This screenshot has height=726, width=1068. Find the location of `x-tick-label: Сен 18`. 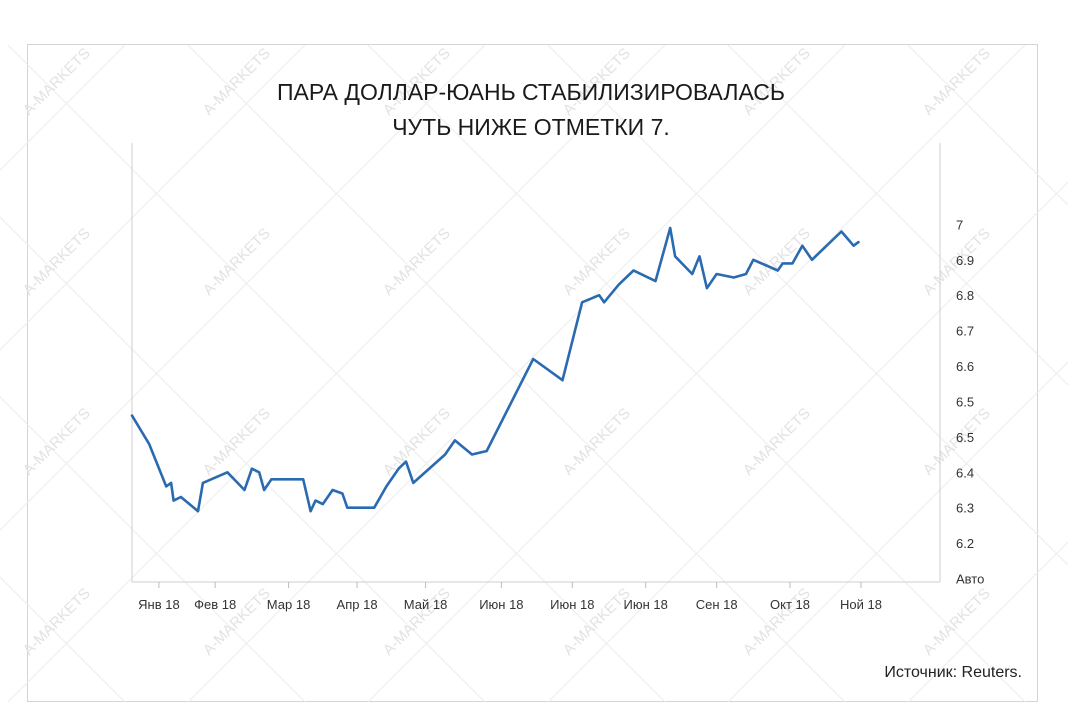

x-tick-label: Сен 18 is located at coordinates (717, 604).